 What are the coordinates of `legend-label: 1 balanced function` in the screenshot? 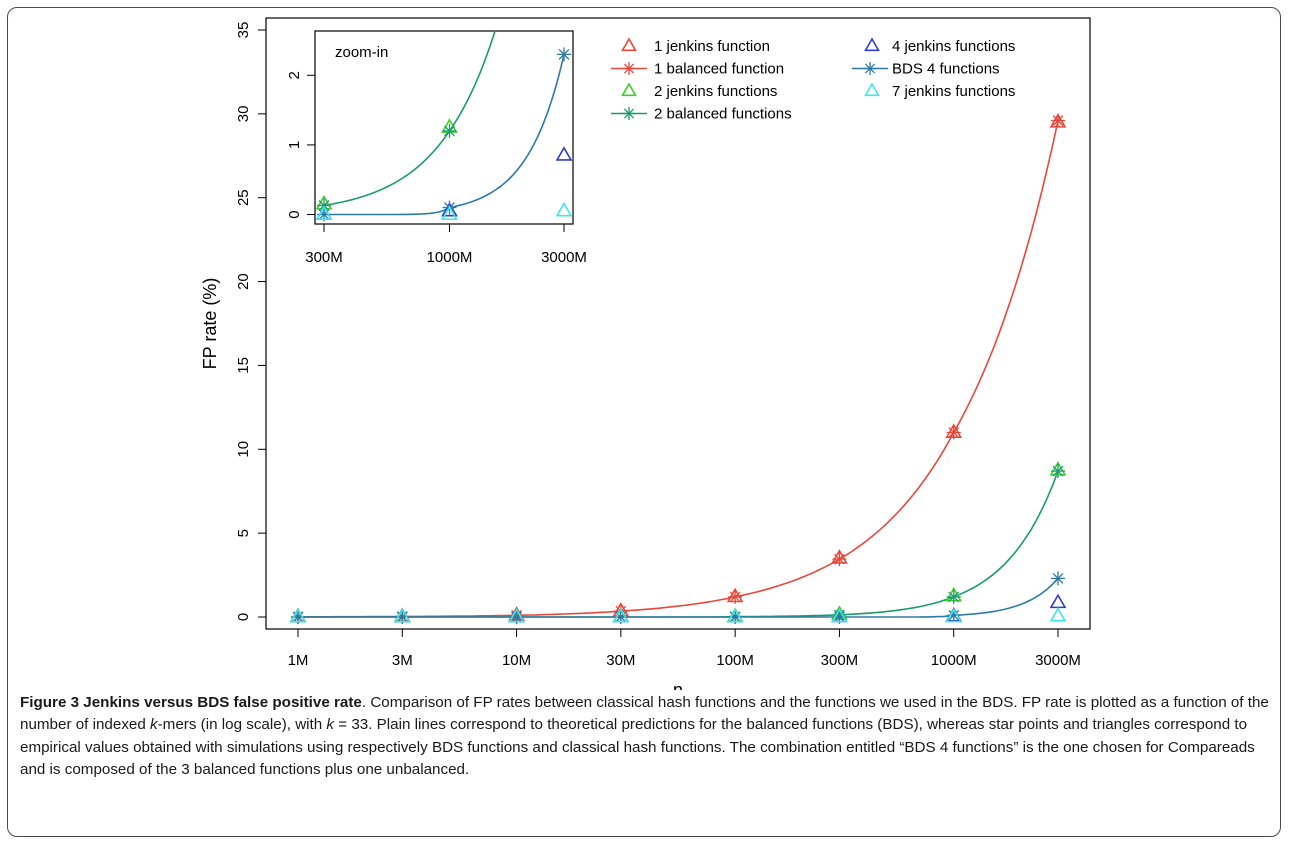 It's located at (719, 69).